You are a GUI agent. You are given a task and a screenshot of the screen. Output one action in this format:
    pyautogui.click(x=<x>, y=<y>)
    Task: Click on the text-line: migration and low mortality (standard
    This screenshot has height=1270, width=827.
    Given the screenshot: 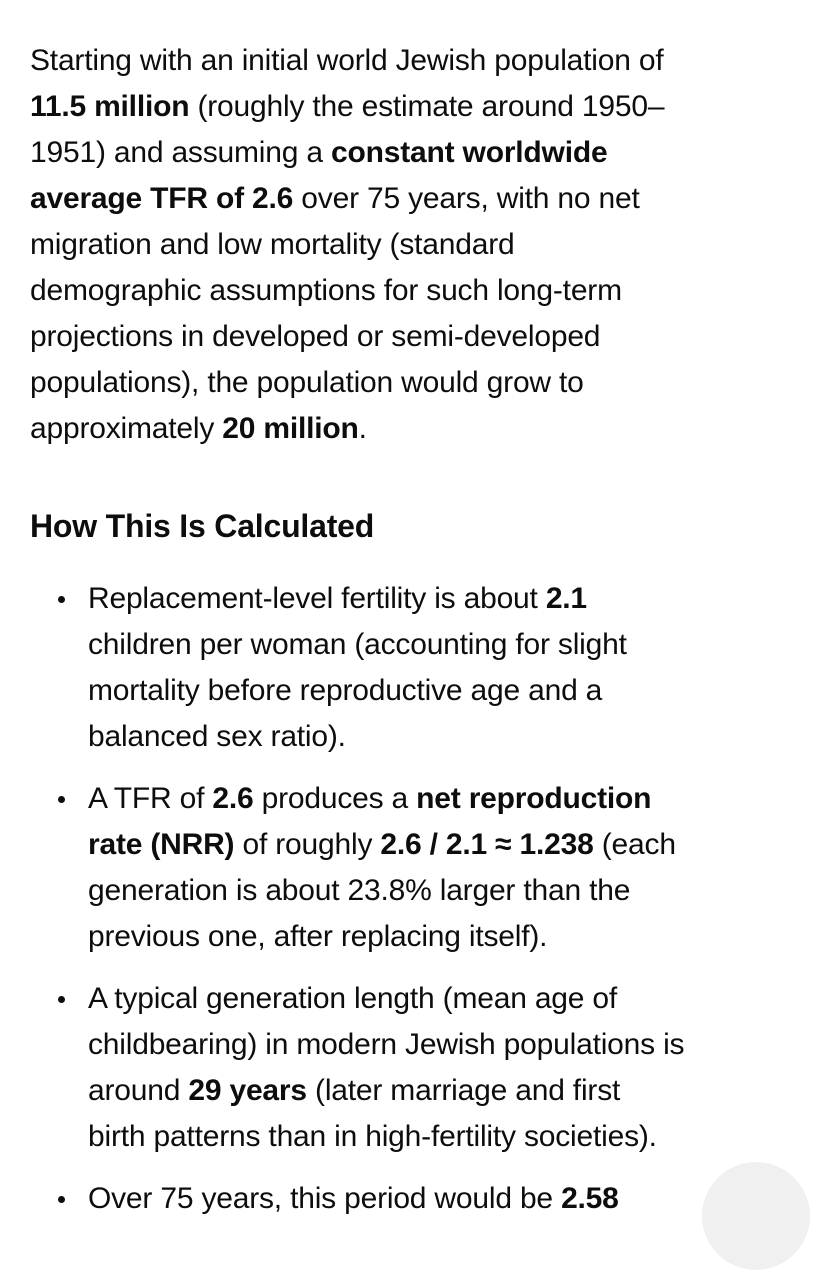 What is the action you would take?
    pyautogui.click(x=413, y=245)
    